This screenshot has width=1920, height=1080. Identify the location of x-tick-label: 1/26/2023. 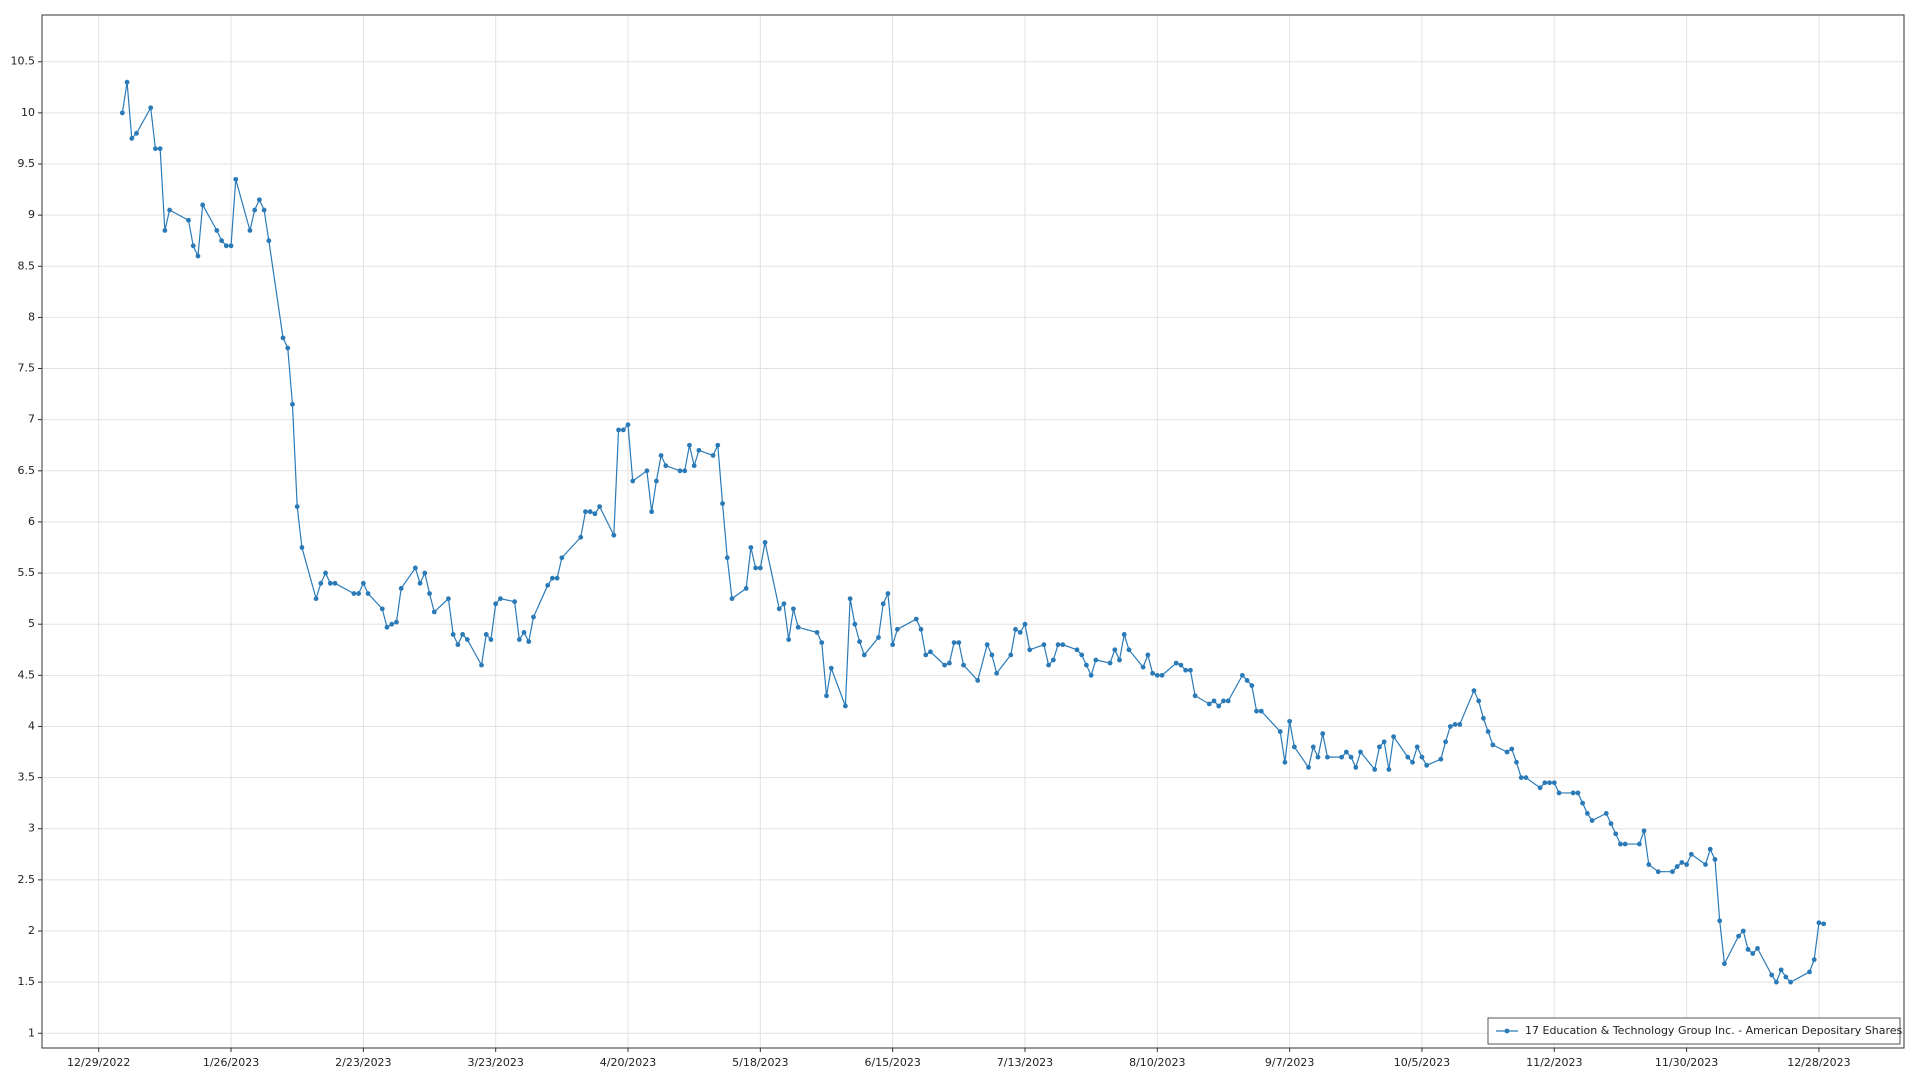
(231, 1062).